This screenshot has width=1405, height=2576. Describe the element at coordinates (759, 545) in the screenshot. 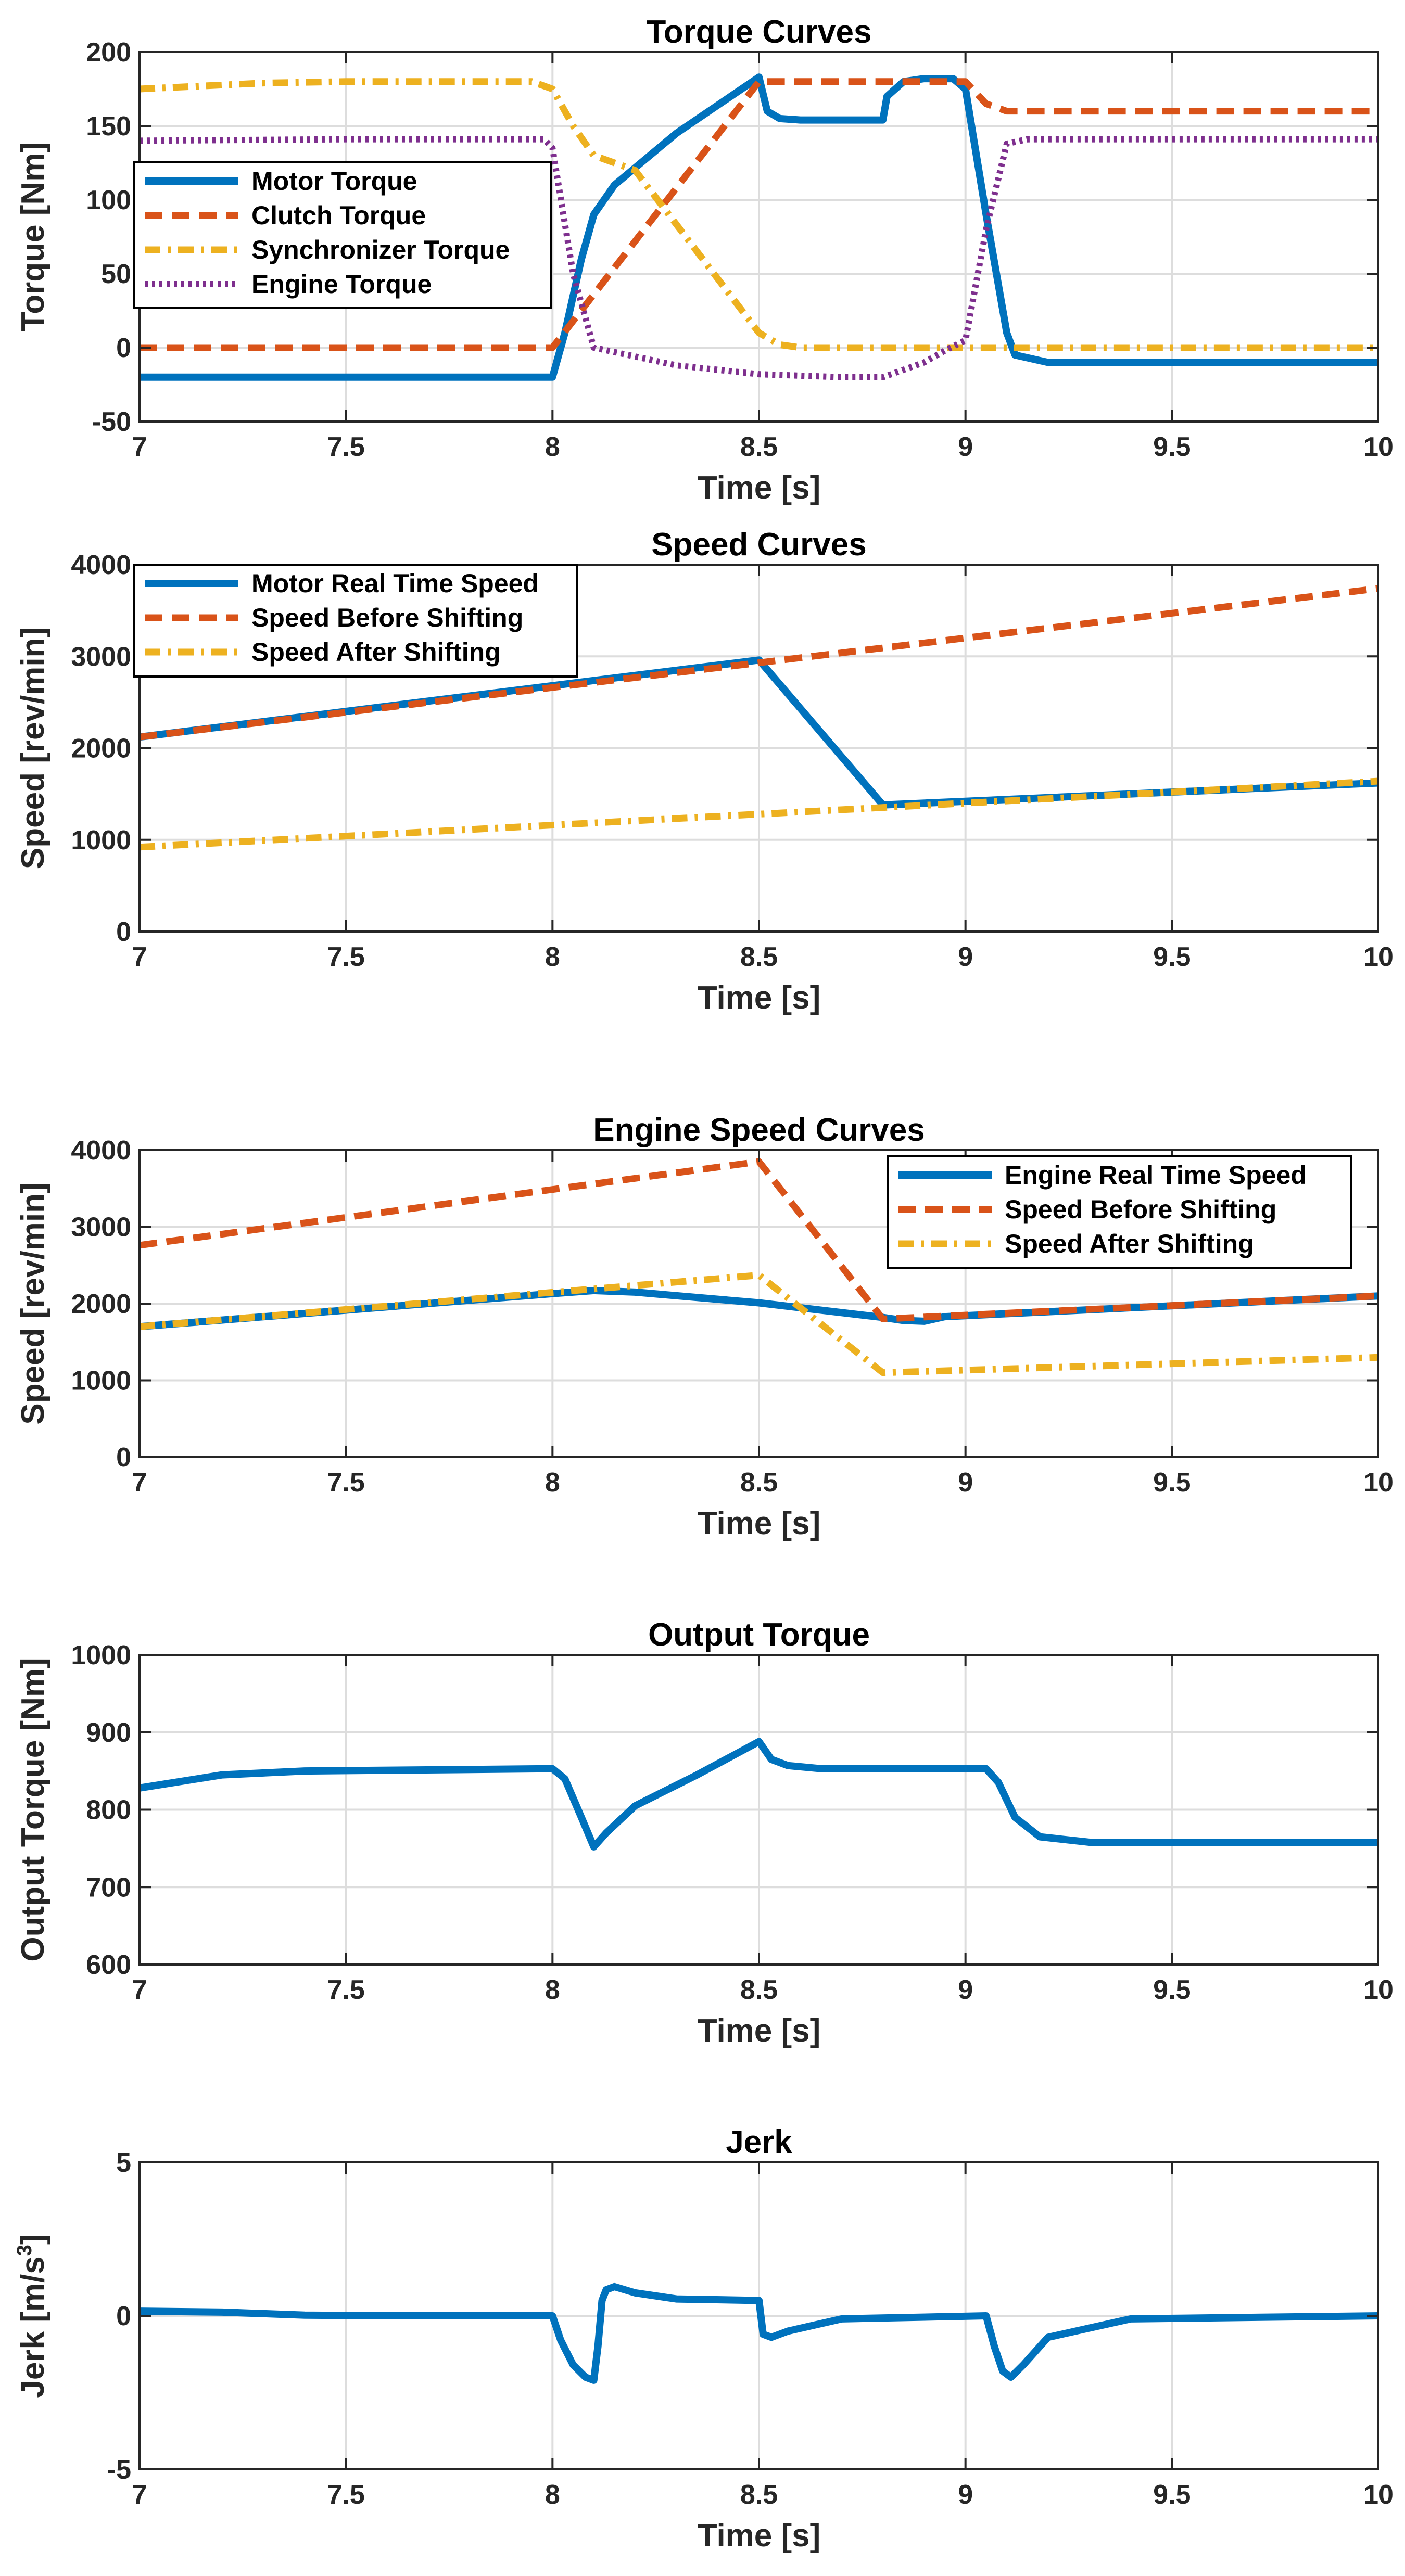

I see `chart-title: Speed Curves` at that location.